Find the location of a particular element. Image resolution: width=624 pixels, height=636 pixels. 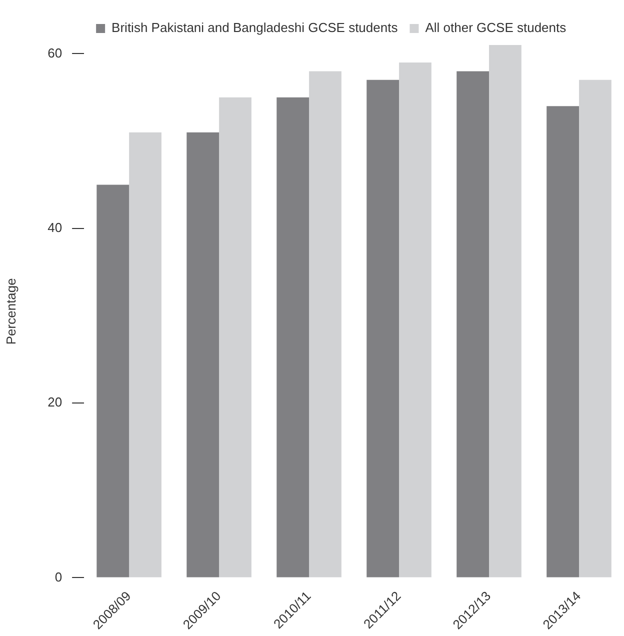

y-tick-label: 0 is located at coordinates (58, 576).